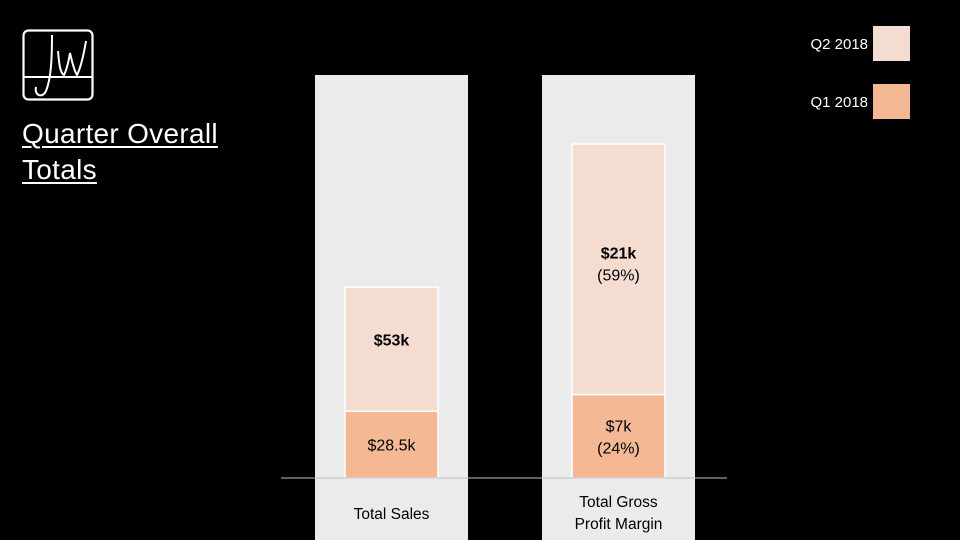  I want to click on legend-swatch-q1-2018, so click(891, 101).